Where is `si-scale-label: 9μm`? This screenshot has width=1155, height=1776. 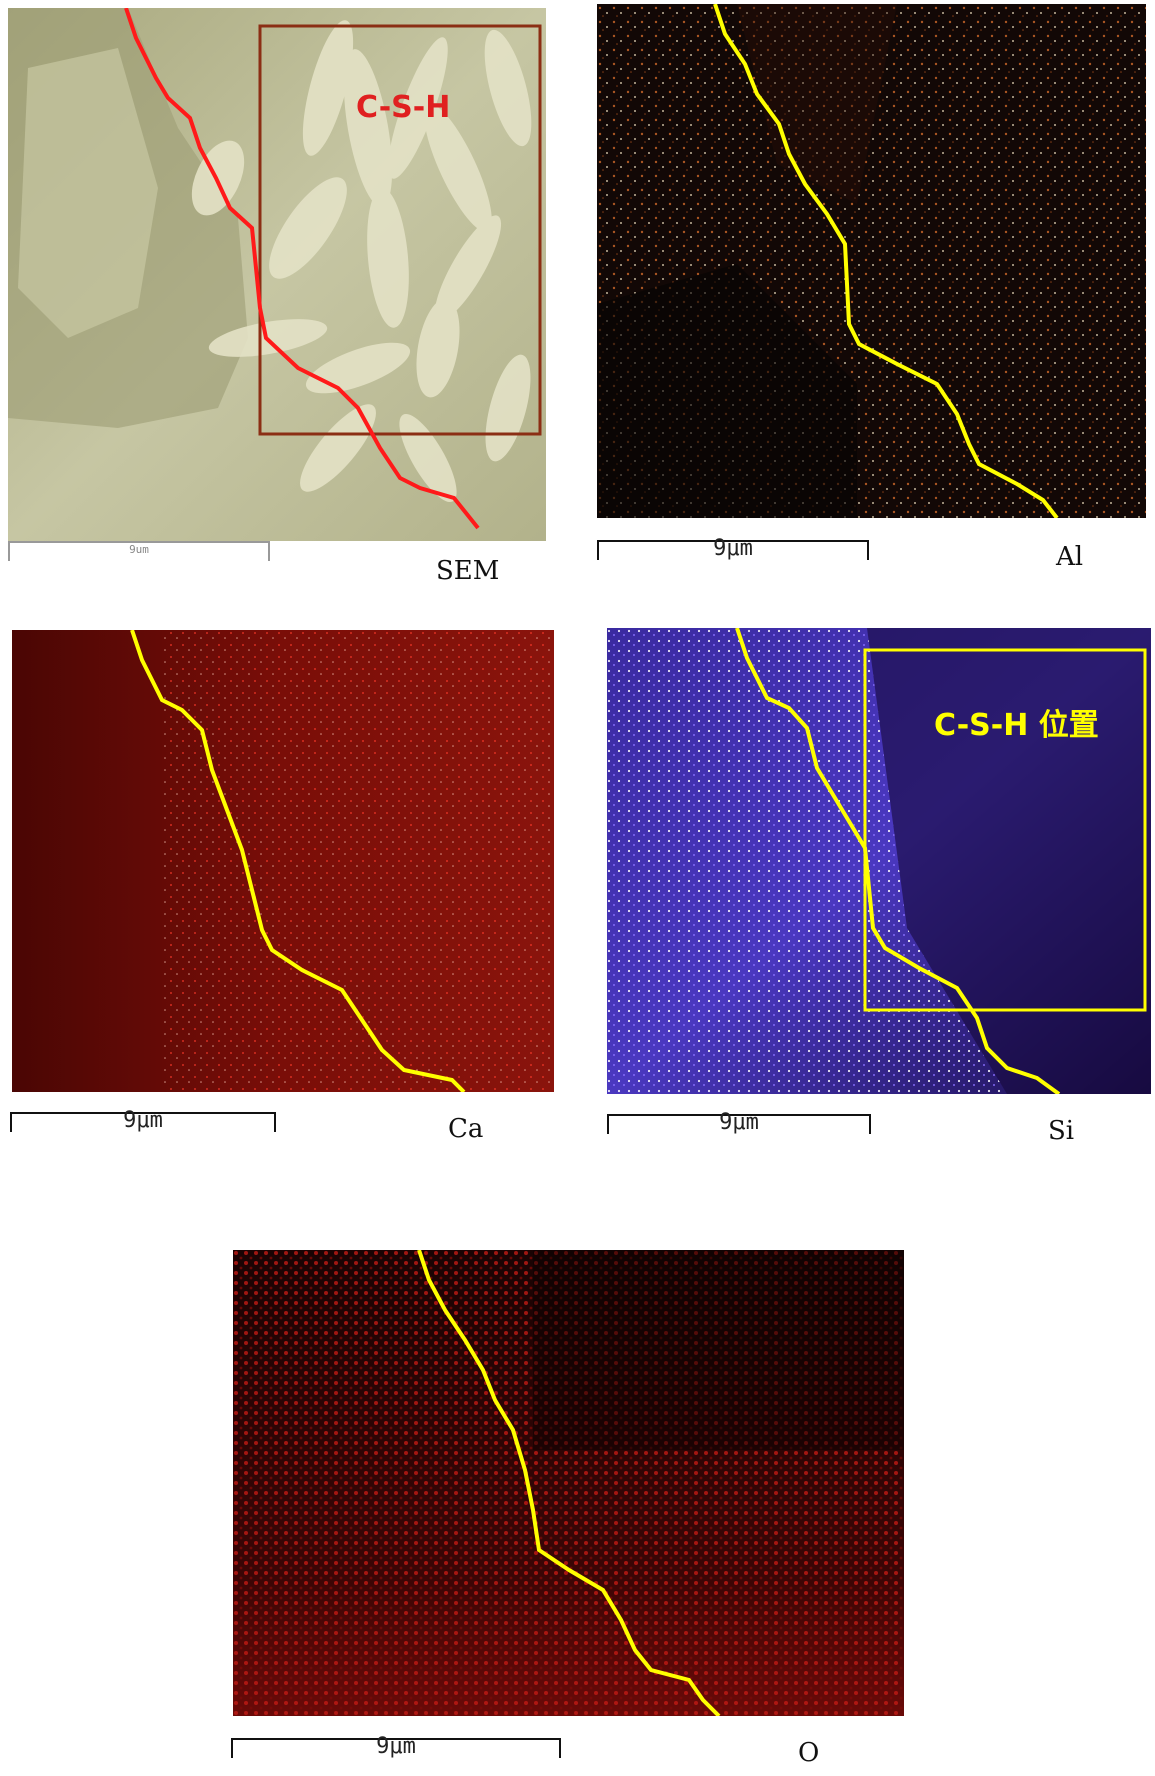 si-scale-label: 9μm is located at coordinates (739, 1122).